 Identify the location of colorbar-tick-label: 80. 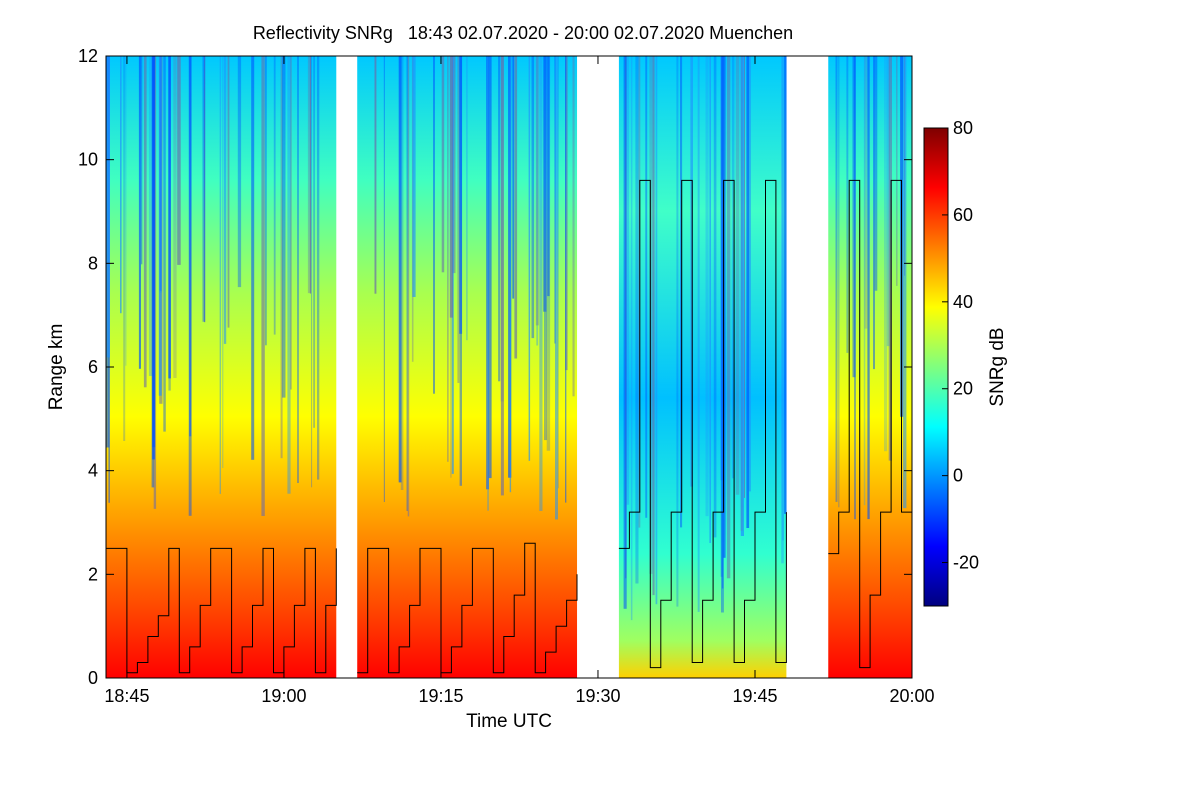
(963, 128).